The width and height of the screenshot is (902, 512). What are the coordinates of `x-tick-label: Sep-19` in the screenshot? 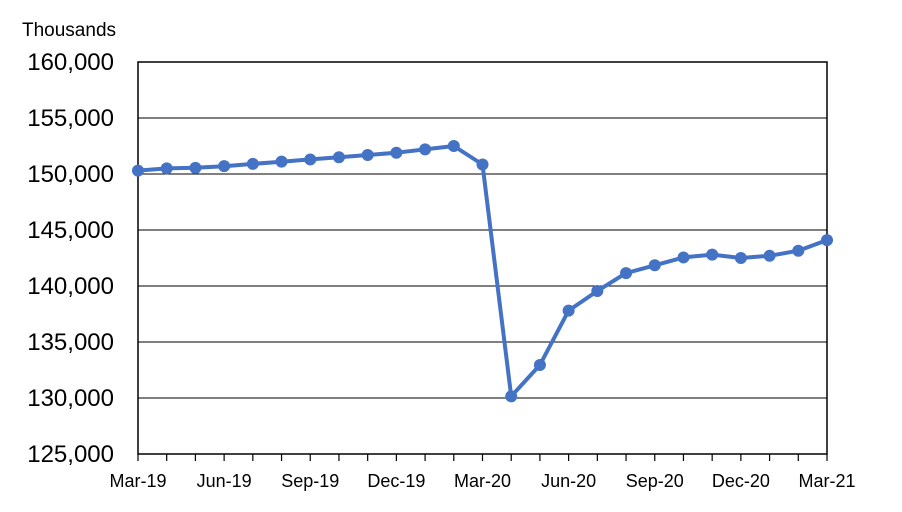 It's located at (310, 481).